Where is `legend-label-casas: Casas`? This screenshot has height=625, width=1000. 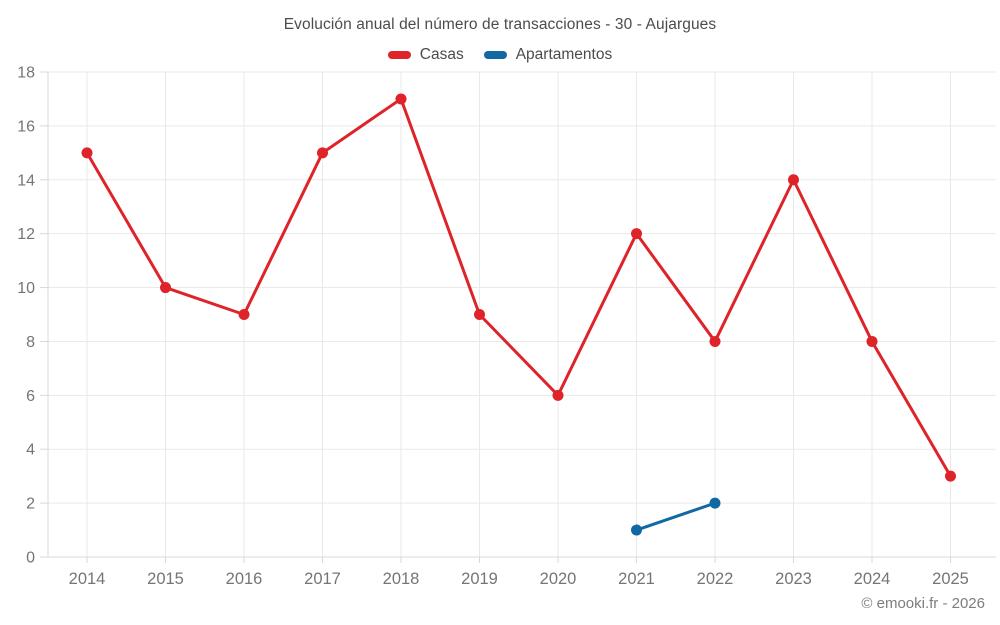 legend-label-casas: Casas is located at coordinates (441, 54).